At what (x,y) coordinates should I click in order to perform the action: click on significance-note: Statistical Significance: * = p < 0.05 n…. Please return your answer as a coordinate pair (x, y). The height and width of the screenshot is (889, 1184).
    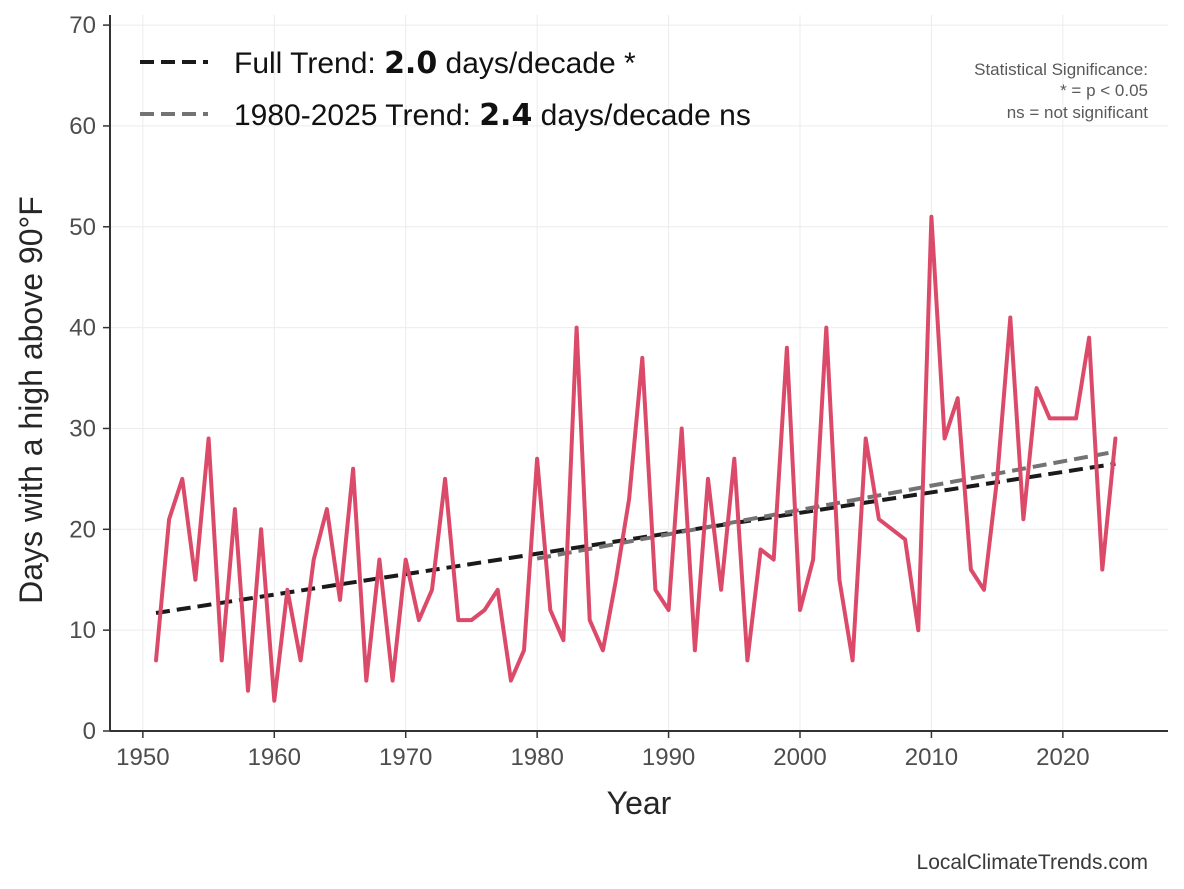
    Looking at the image, I should click on (1061, 91).